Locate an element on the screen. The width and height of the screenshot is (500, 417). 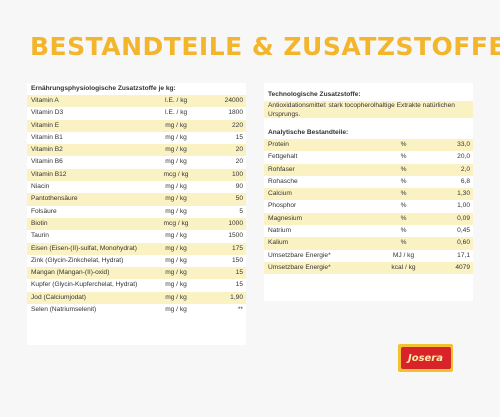
table-row: Protein% 33,0 is located at coordinates (368, 145).